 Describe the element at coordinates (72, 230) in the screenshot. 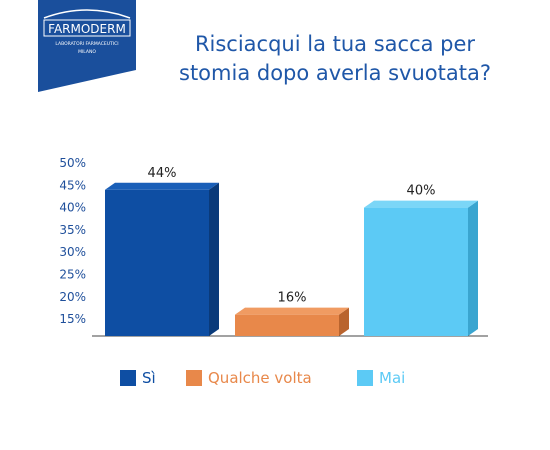

I see `y-tick-label: 35%` at that location.